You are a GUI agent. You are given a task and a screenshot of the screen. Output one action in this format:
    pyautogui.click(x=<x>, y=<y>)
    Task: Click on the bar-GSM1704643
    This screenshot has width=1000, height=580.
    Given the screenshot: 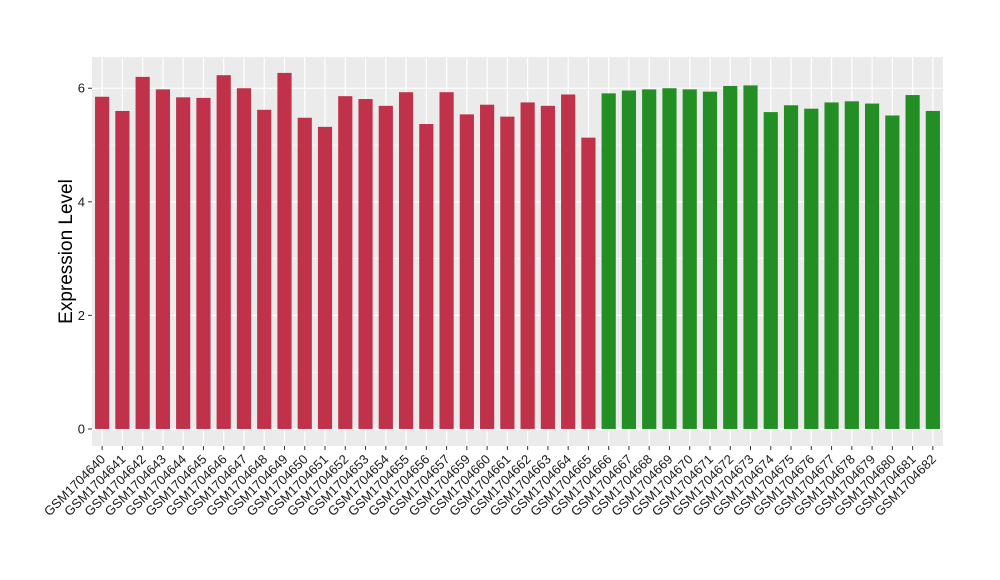 What is the action you would take?
    pyautogui.click(x=163, y=259)
    